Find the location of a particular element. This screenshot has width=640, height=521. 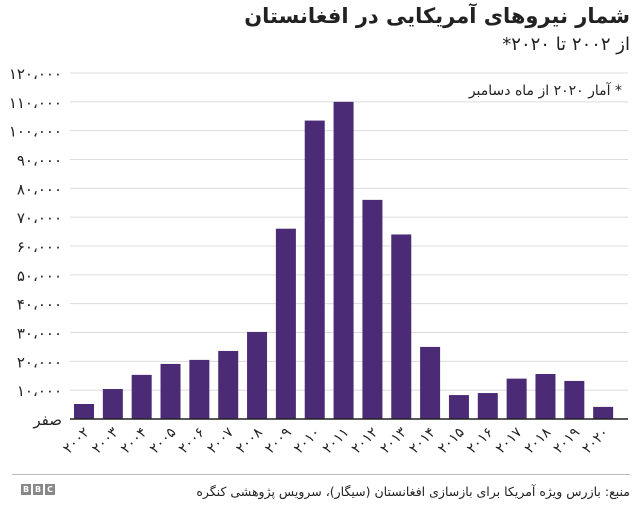

logo-letter: C is located at coordinates (50, 489).